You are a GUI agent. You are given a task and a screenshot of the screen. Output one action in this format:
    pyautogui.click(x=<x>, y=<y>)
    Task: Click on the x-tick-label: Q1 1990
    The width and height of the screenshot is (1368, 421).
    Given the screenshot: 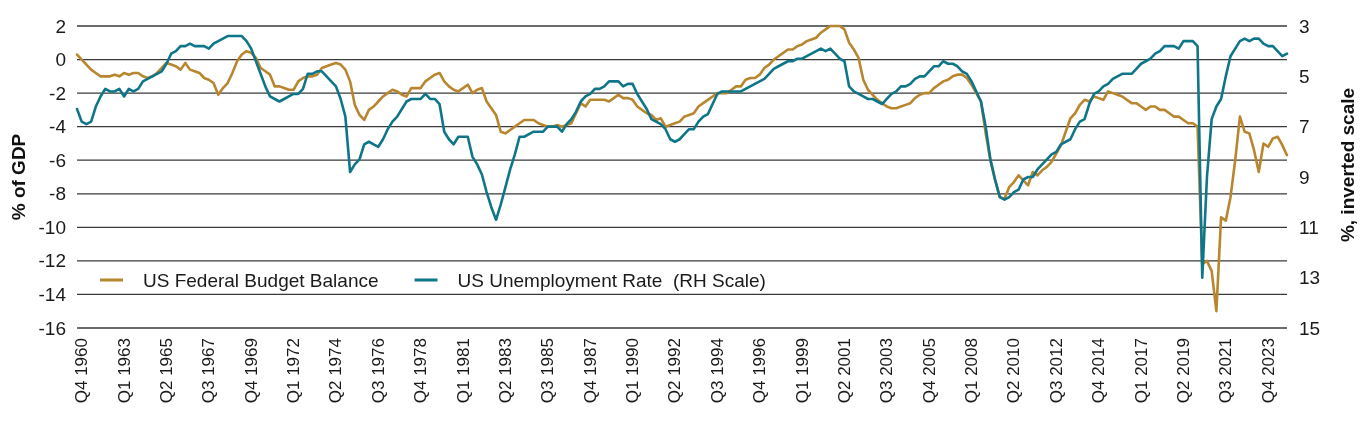 What is the action you would take?
    pyautogui.click(x=633, y=371)
    